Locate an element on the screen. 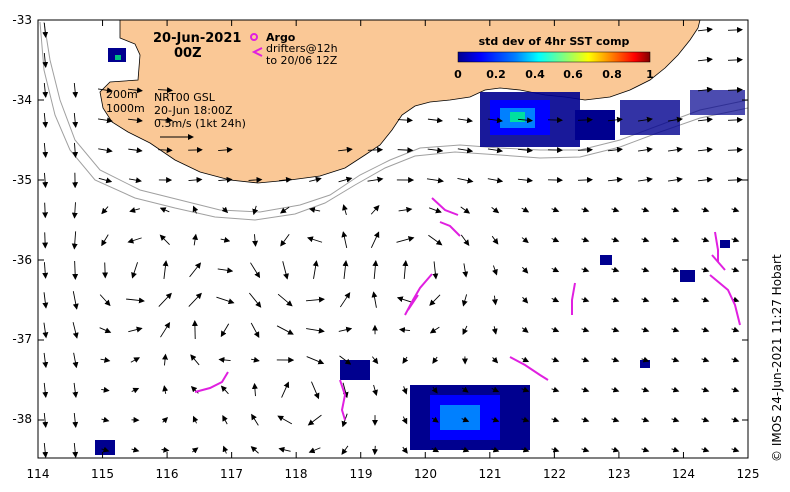  lon-tick-121: 121 is located at coordinates (490, 474).